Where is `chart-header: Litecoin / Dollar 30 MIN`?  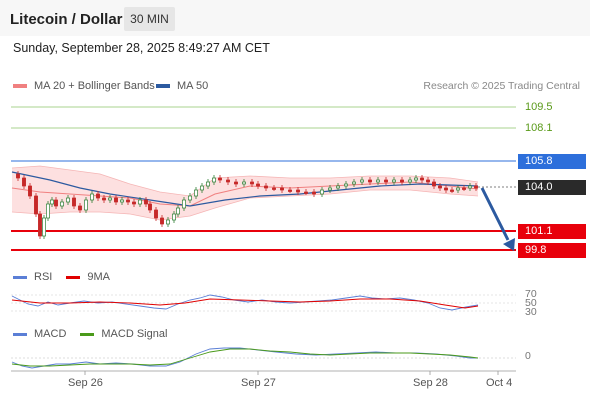 chart-header: Litecoin / Dollar 30 MIN is located at coordinates (295, 18).